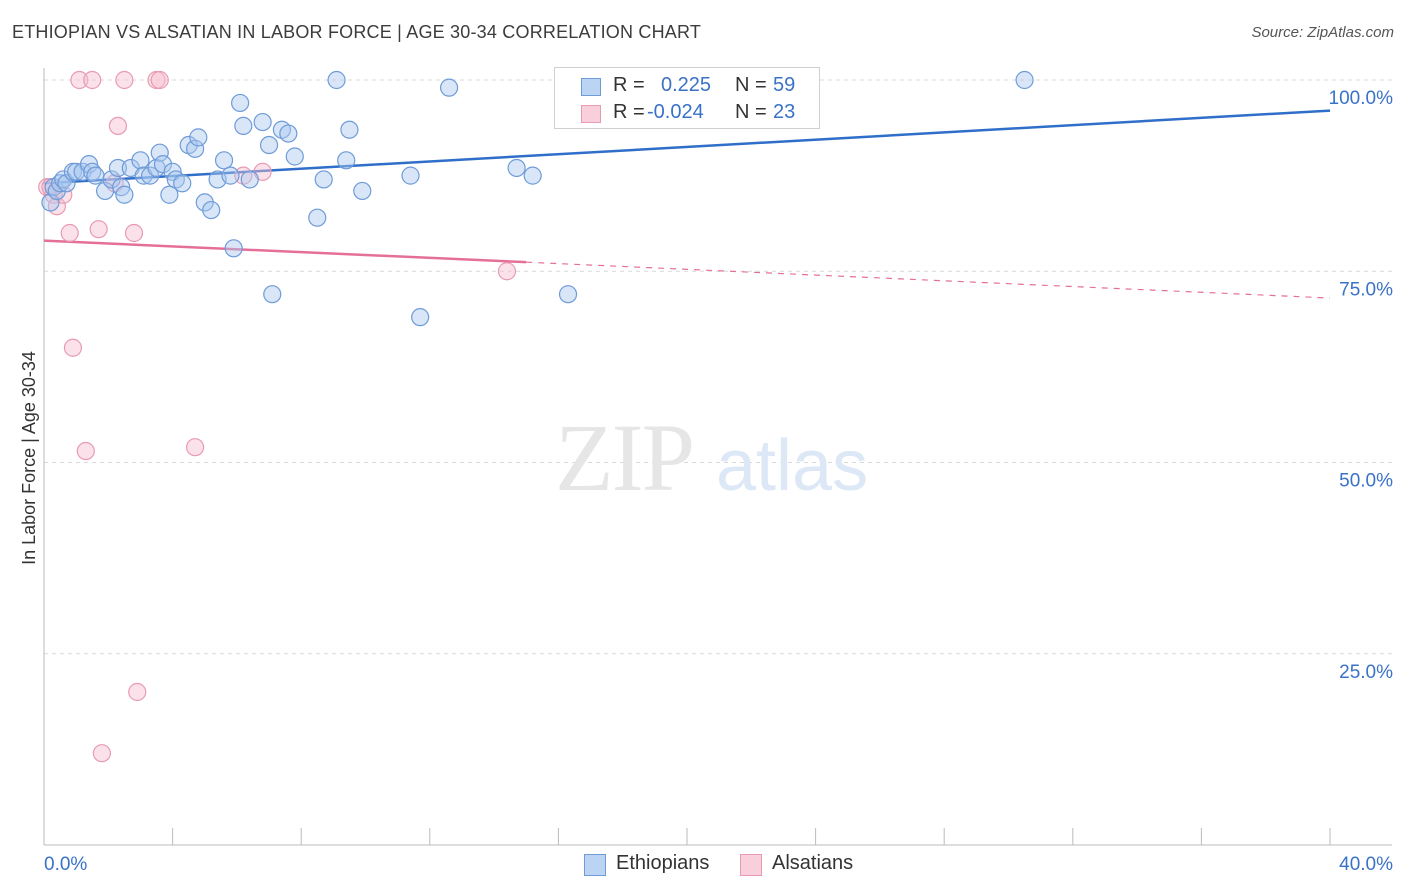 The height and width of the screenshot is (892, 1406). What do you see at coordinates (1366, 289) in the screenshot?
I see `y-tick-label: 75.0%` at bounding box center [1366, 289].